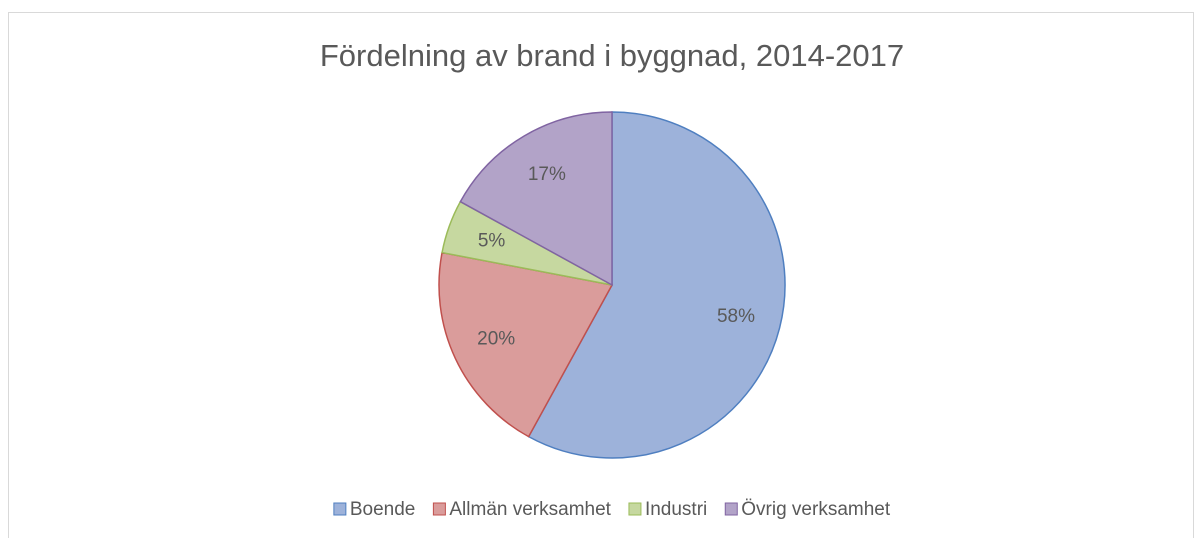  I want to click on data-label: 58%, so click(736, 316).